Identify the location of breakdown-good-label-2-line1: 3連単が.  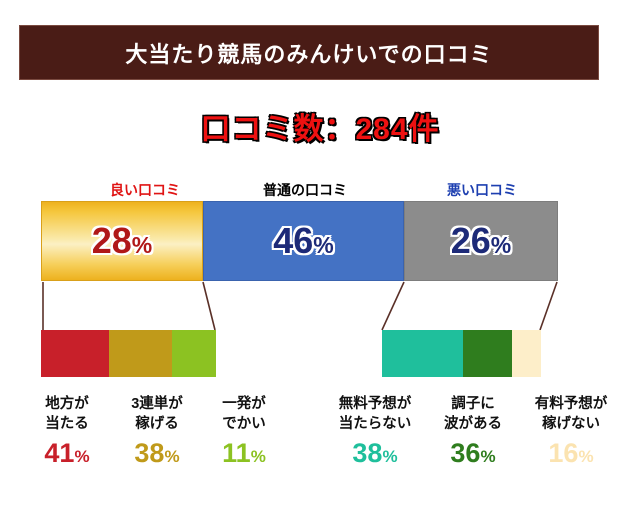
(157, 404).